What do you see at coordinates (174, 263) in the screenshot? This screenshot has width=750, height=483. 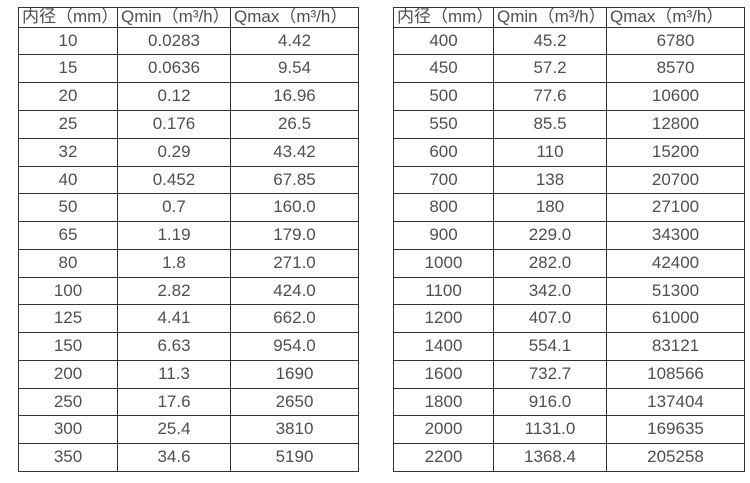 I see `table-cell: 1.8` at bounding box center [174, 263].